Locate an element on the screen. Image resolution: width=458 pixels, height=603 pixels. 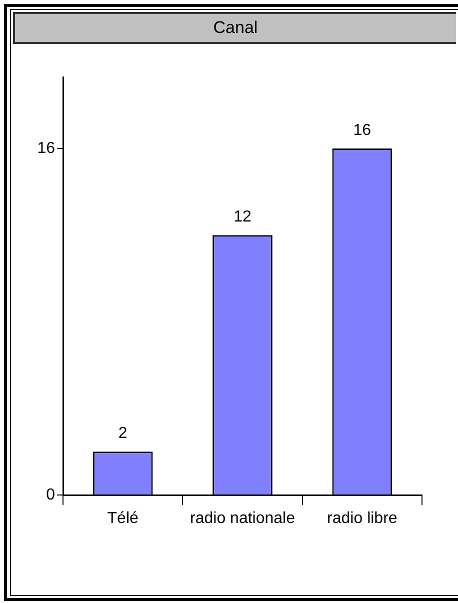
data-label: 16 is located at coordinates (362, 130).